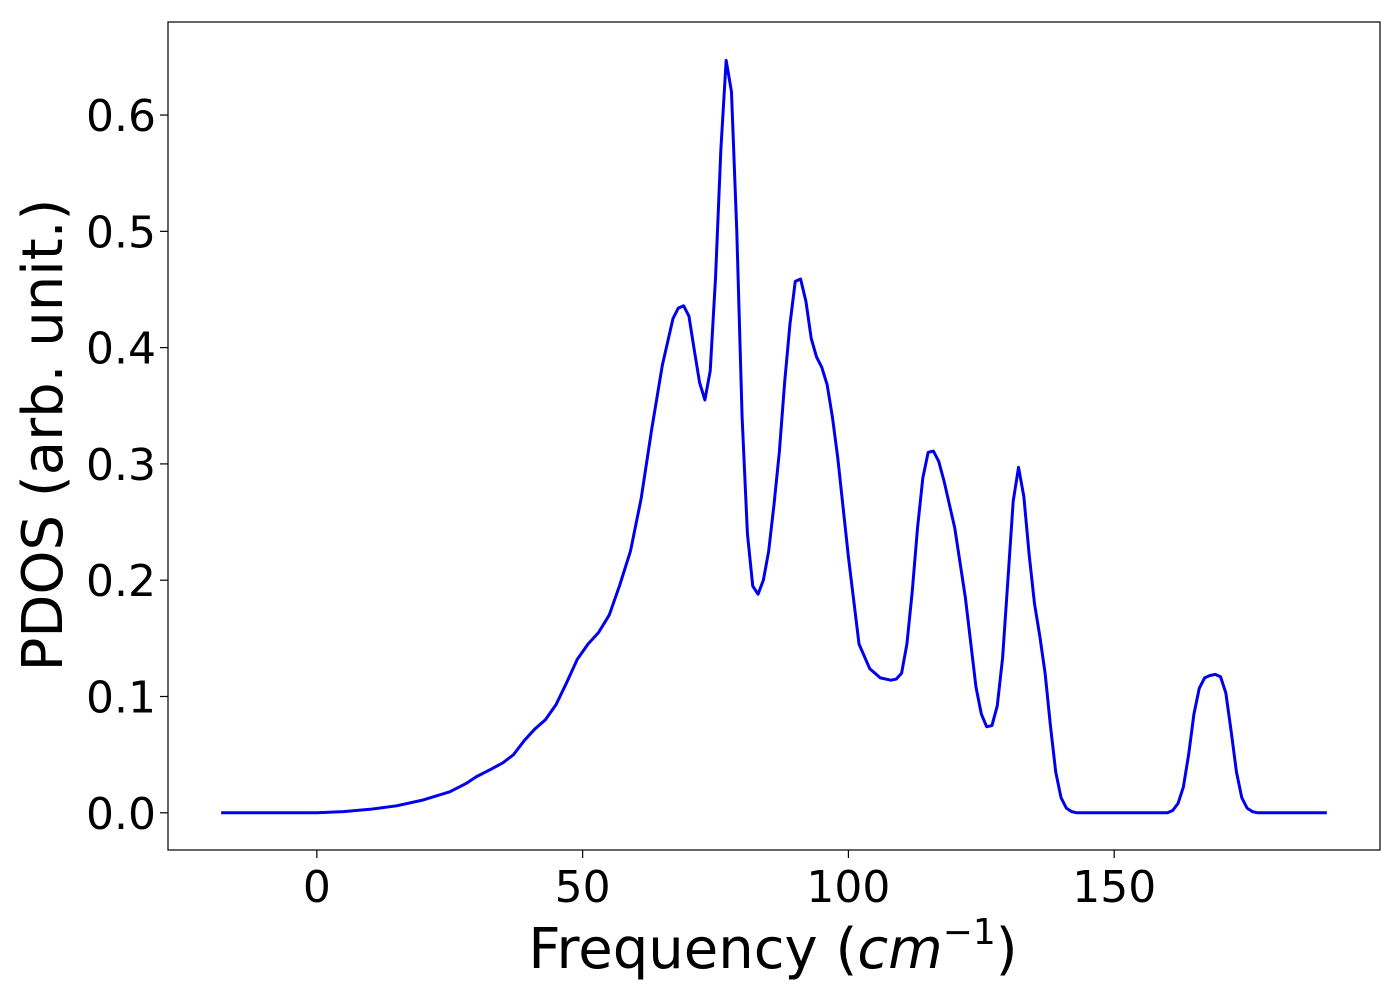 The image size is (1400, 1000). Describe the element at coordinates (121, 581) in the screenshot. I see `y-tick-label: 0.2` at that location.